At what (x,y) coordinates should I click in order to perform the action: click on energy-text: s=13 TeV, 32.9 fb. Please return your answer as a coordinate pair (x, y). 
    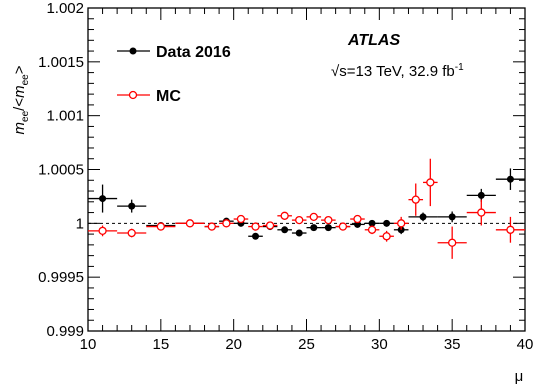
    Looking at the image, I should click on (397, 71).